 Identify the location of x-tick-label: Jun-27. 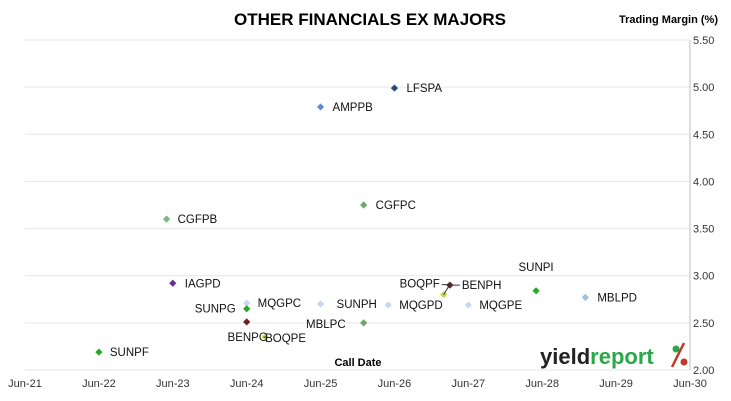
(469, 384).